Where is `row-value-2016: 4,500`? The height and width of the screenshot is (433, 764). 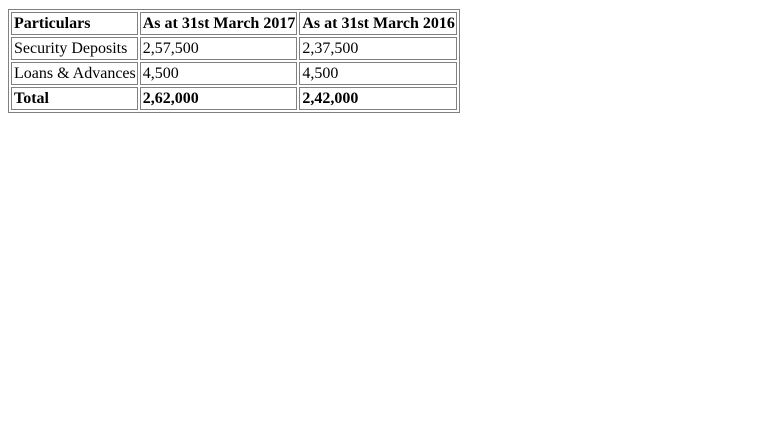
row-value-2016: 4,500 is located at coordinates (378, 73).